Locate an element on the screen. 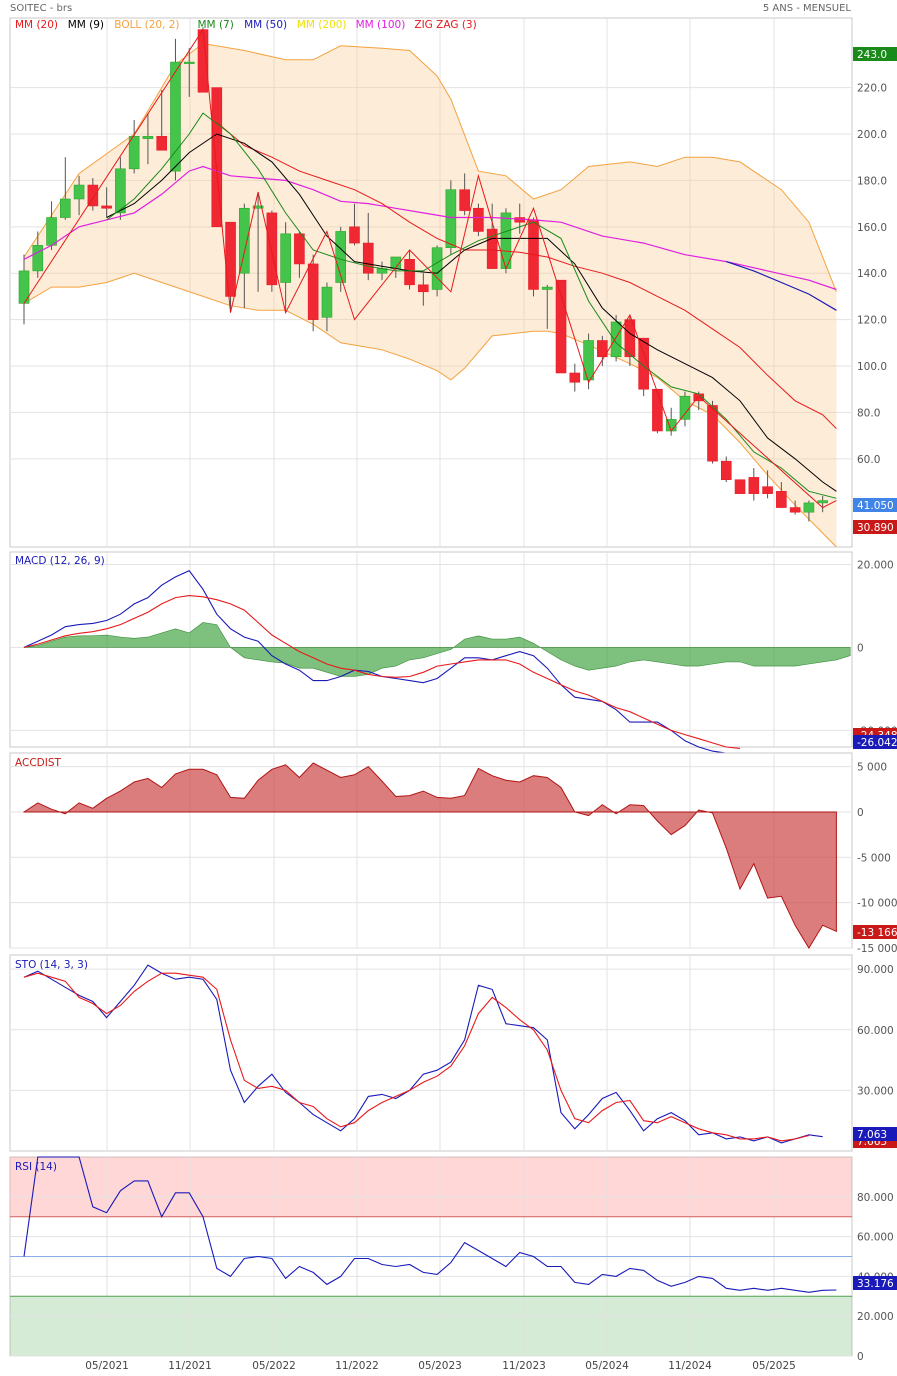 The image size is (897, 1376). accdist-y-tick-label: 5 000 is located at coordinates (872, 768).